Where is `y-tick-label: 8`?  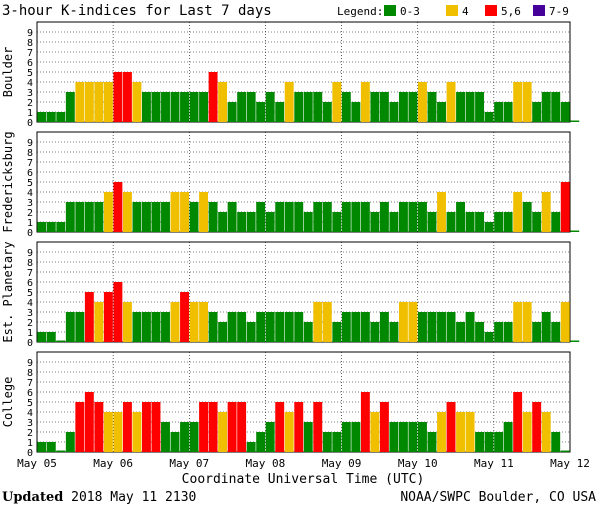 y-tick-label: 8 is located at coordinates (30, 263).